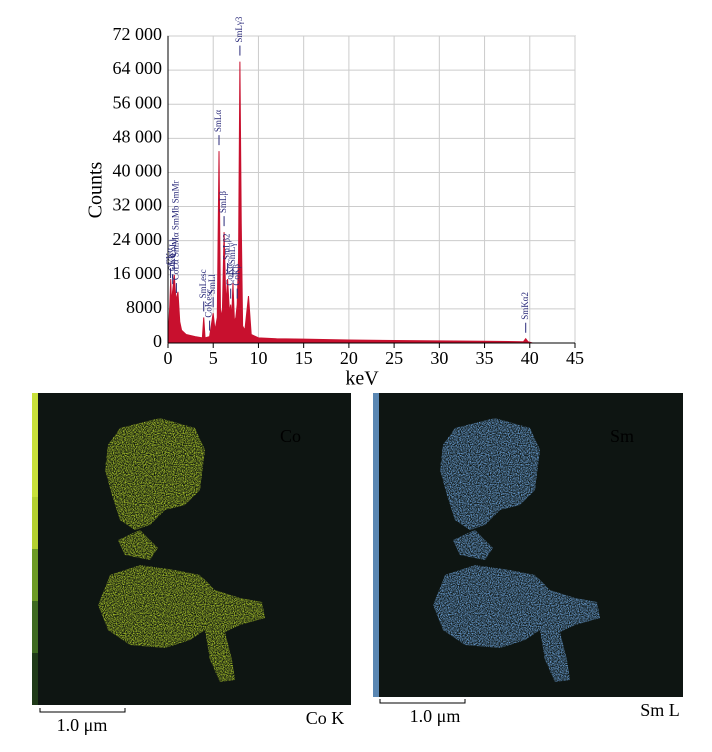  I want to click on map-line-label: Sm L, so click(660, 710).